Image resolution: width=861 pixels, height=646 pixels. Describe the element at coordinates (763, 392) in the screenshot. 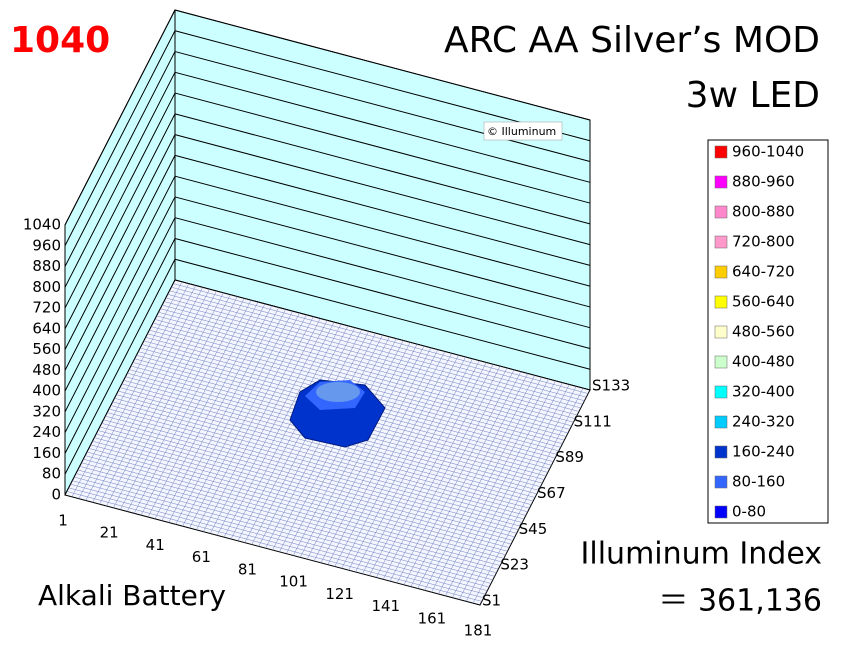

I see `legend-label: 320-400` at that location.